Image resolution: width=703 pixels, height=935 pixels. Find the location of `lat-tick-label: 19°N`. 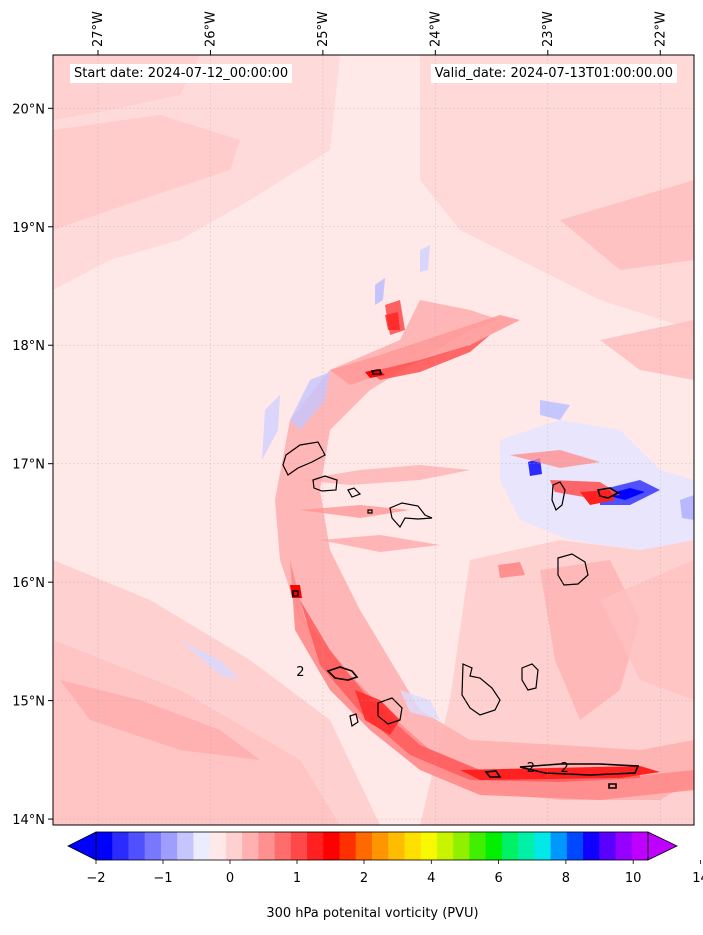

lat-tick-label: 19°N is located at coordinates (28, 228).